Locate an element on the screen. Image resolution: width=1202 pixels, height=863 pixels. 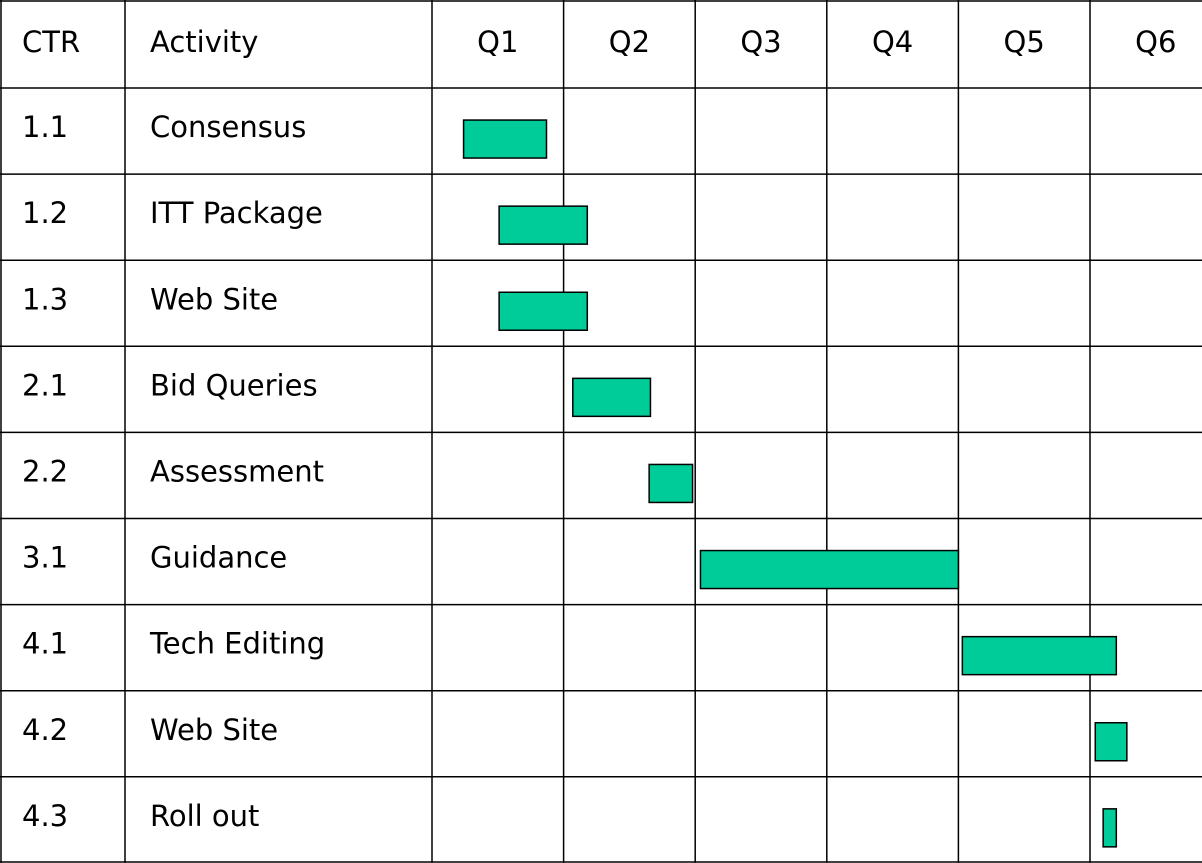
activity-label: ITT Package is located at coordinates (236, 213).